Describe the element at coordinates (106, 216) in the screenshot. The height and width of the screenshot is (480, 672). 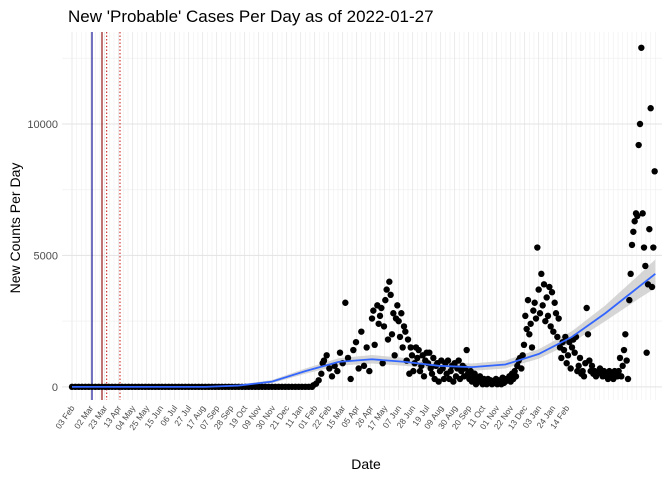
I see `reference-lines` at that location.